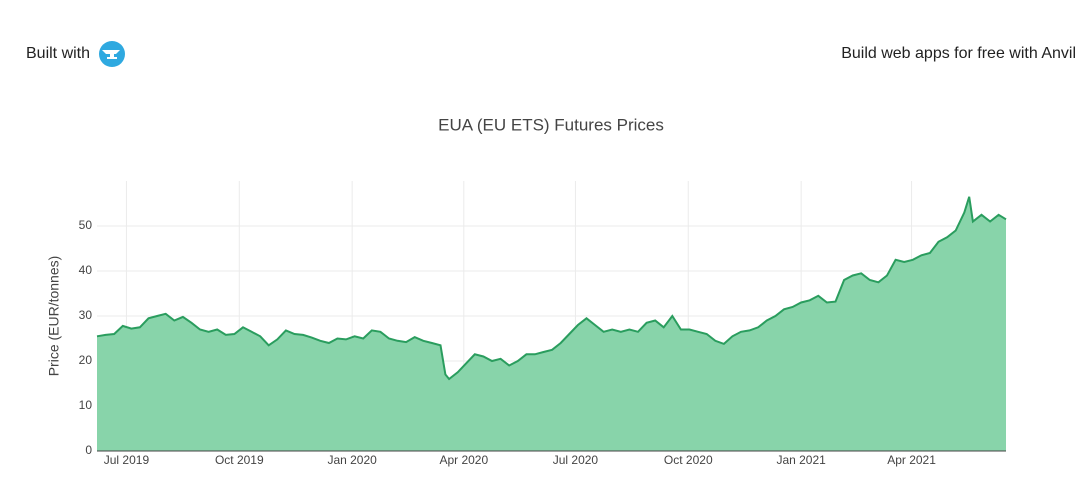 The height and width of the screenshot is (487, 1081). I want to click on y-tick-label: 10, so click(86, 405).